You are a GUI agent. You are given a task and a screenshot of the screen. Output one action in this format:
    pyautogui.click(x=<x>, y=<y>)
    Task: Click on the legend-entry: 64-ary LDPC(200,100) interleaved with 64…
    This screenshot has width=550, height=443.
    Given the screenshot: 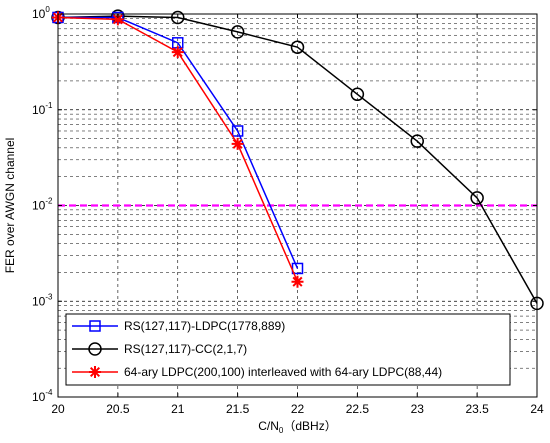 What is the action you would take?
    pyautogui.click(x=257, y=372)
    